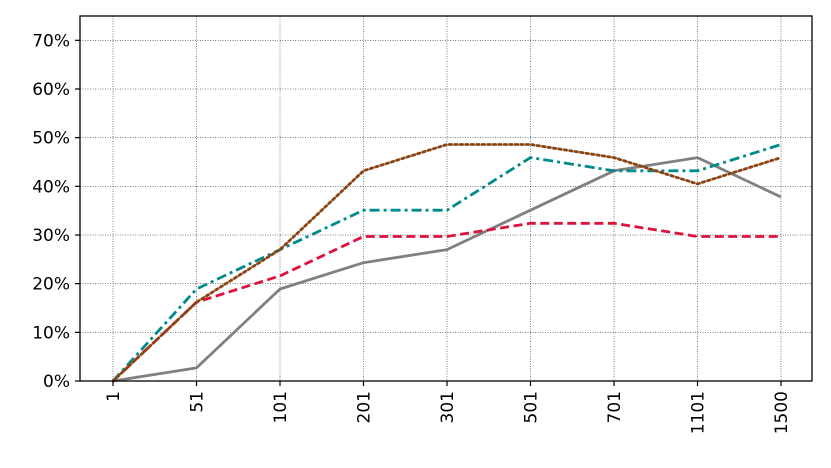  I want to click on x-tick-label: 101, so click(281, 407).